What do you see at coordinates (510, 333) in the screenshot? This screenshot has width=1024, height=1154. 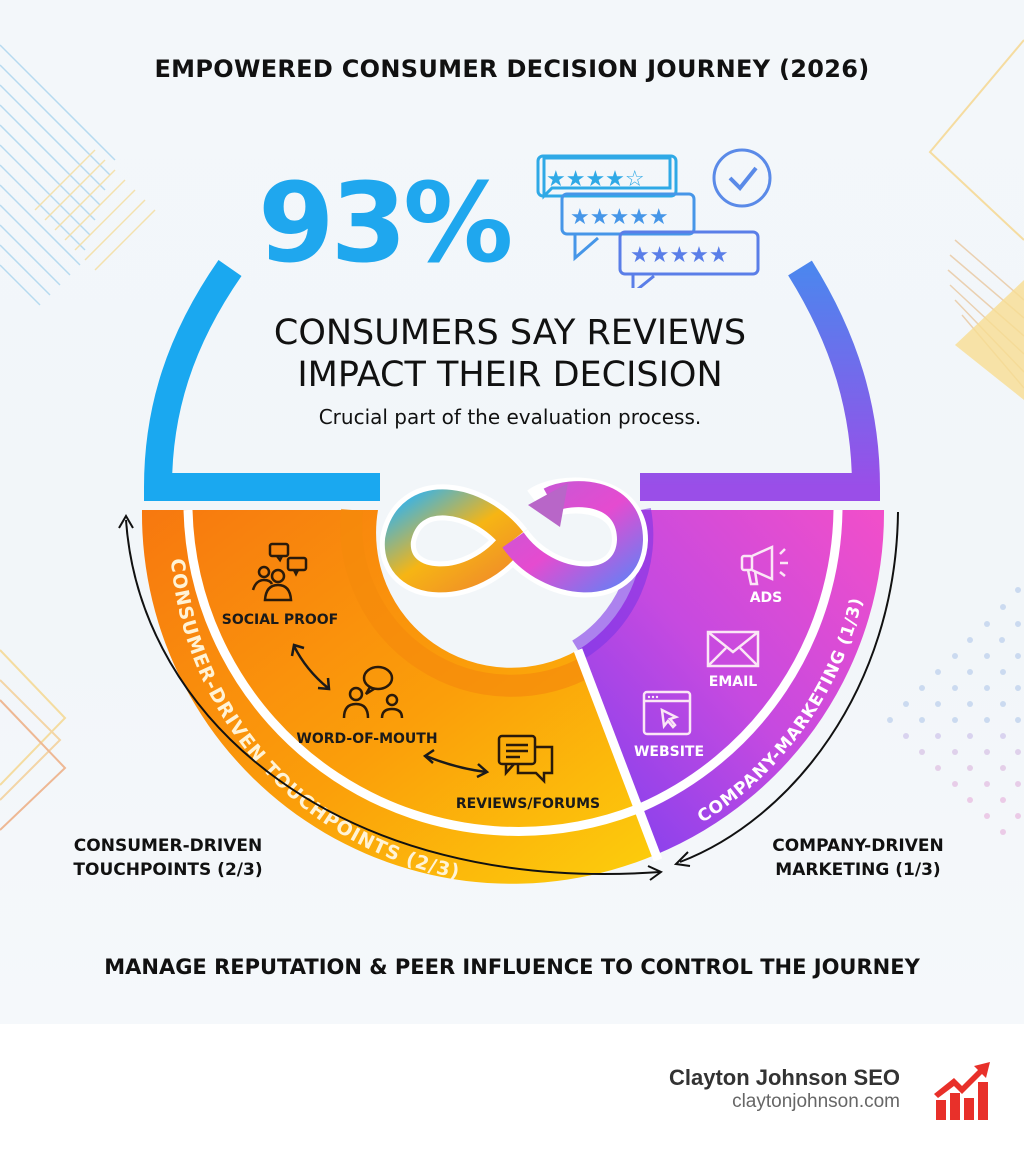 I see `headline-line-1: CONSUMERS SAY REVIEWS` at bounding box center [510, 333].